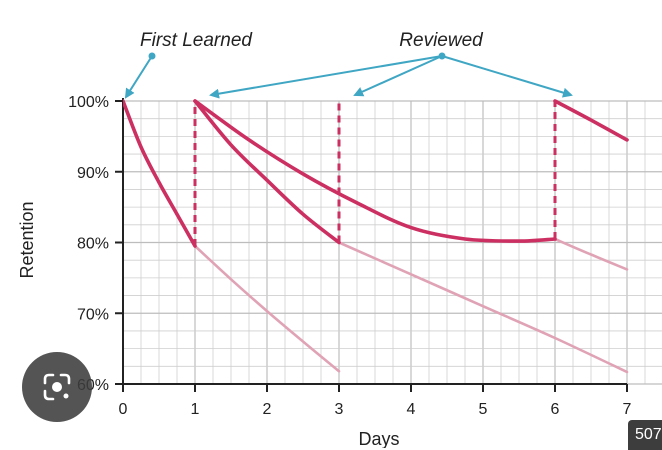  What do you see at coordinates (138, 77) in the screenshot?
I see `first-learned-arrow` at bounding box center [138, 77].